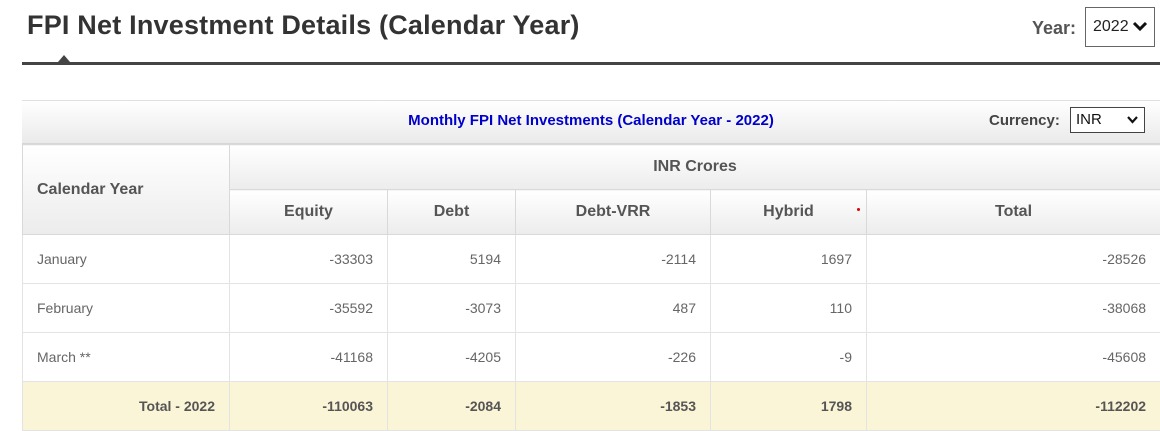 This screenshot has width=1160, height=431. Describe the element at coordinates (309, 406) in the screenshot. I see `total-value-cell: -110063` at that location.